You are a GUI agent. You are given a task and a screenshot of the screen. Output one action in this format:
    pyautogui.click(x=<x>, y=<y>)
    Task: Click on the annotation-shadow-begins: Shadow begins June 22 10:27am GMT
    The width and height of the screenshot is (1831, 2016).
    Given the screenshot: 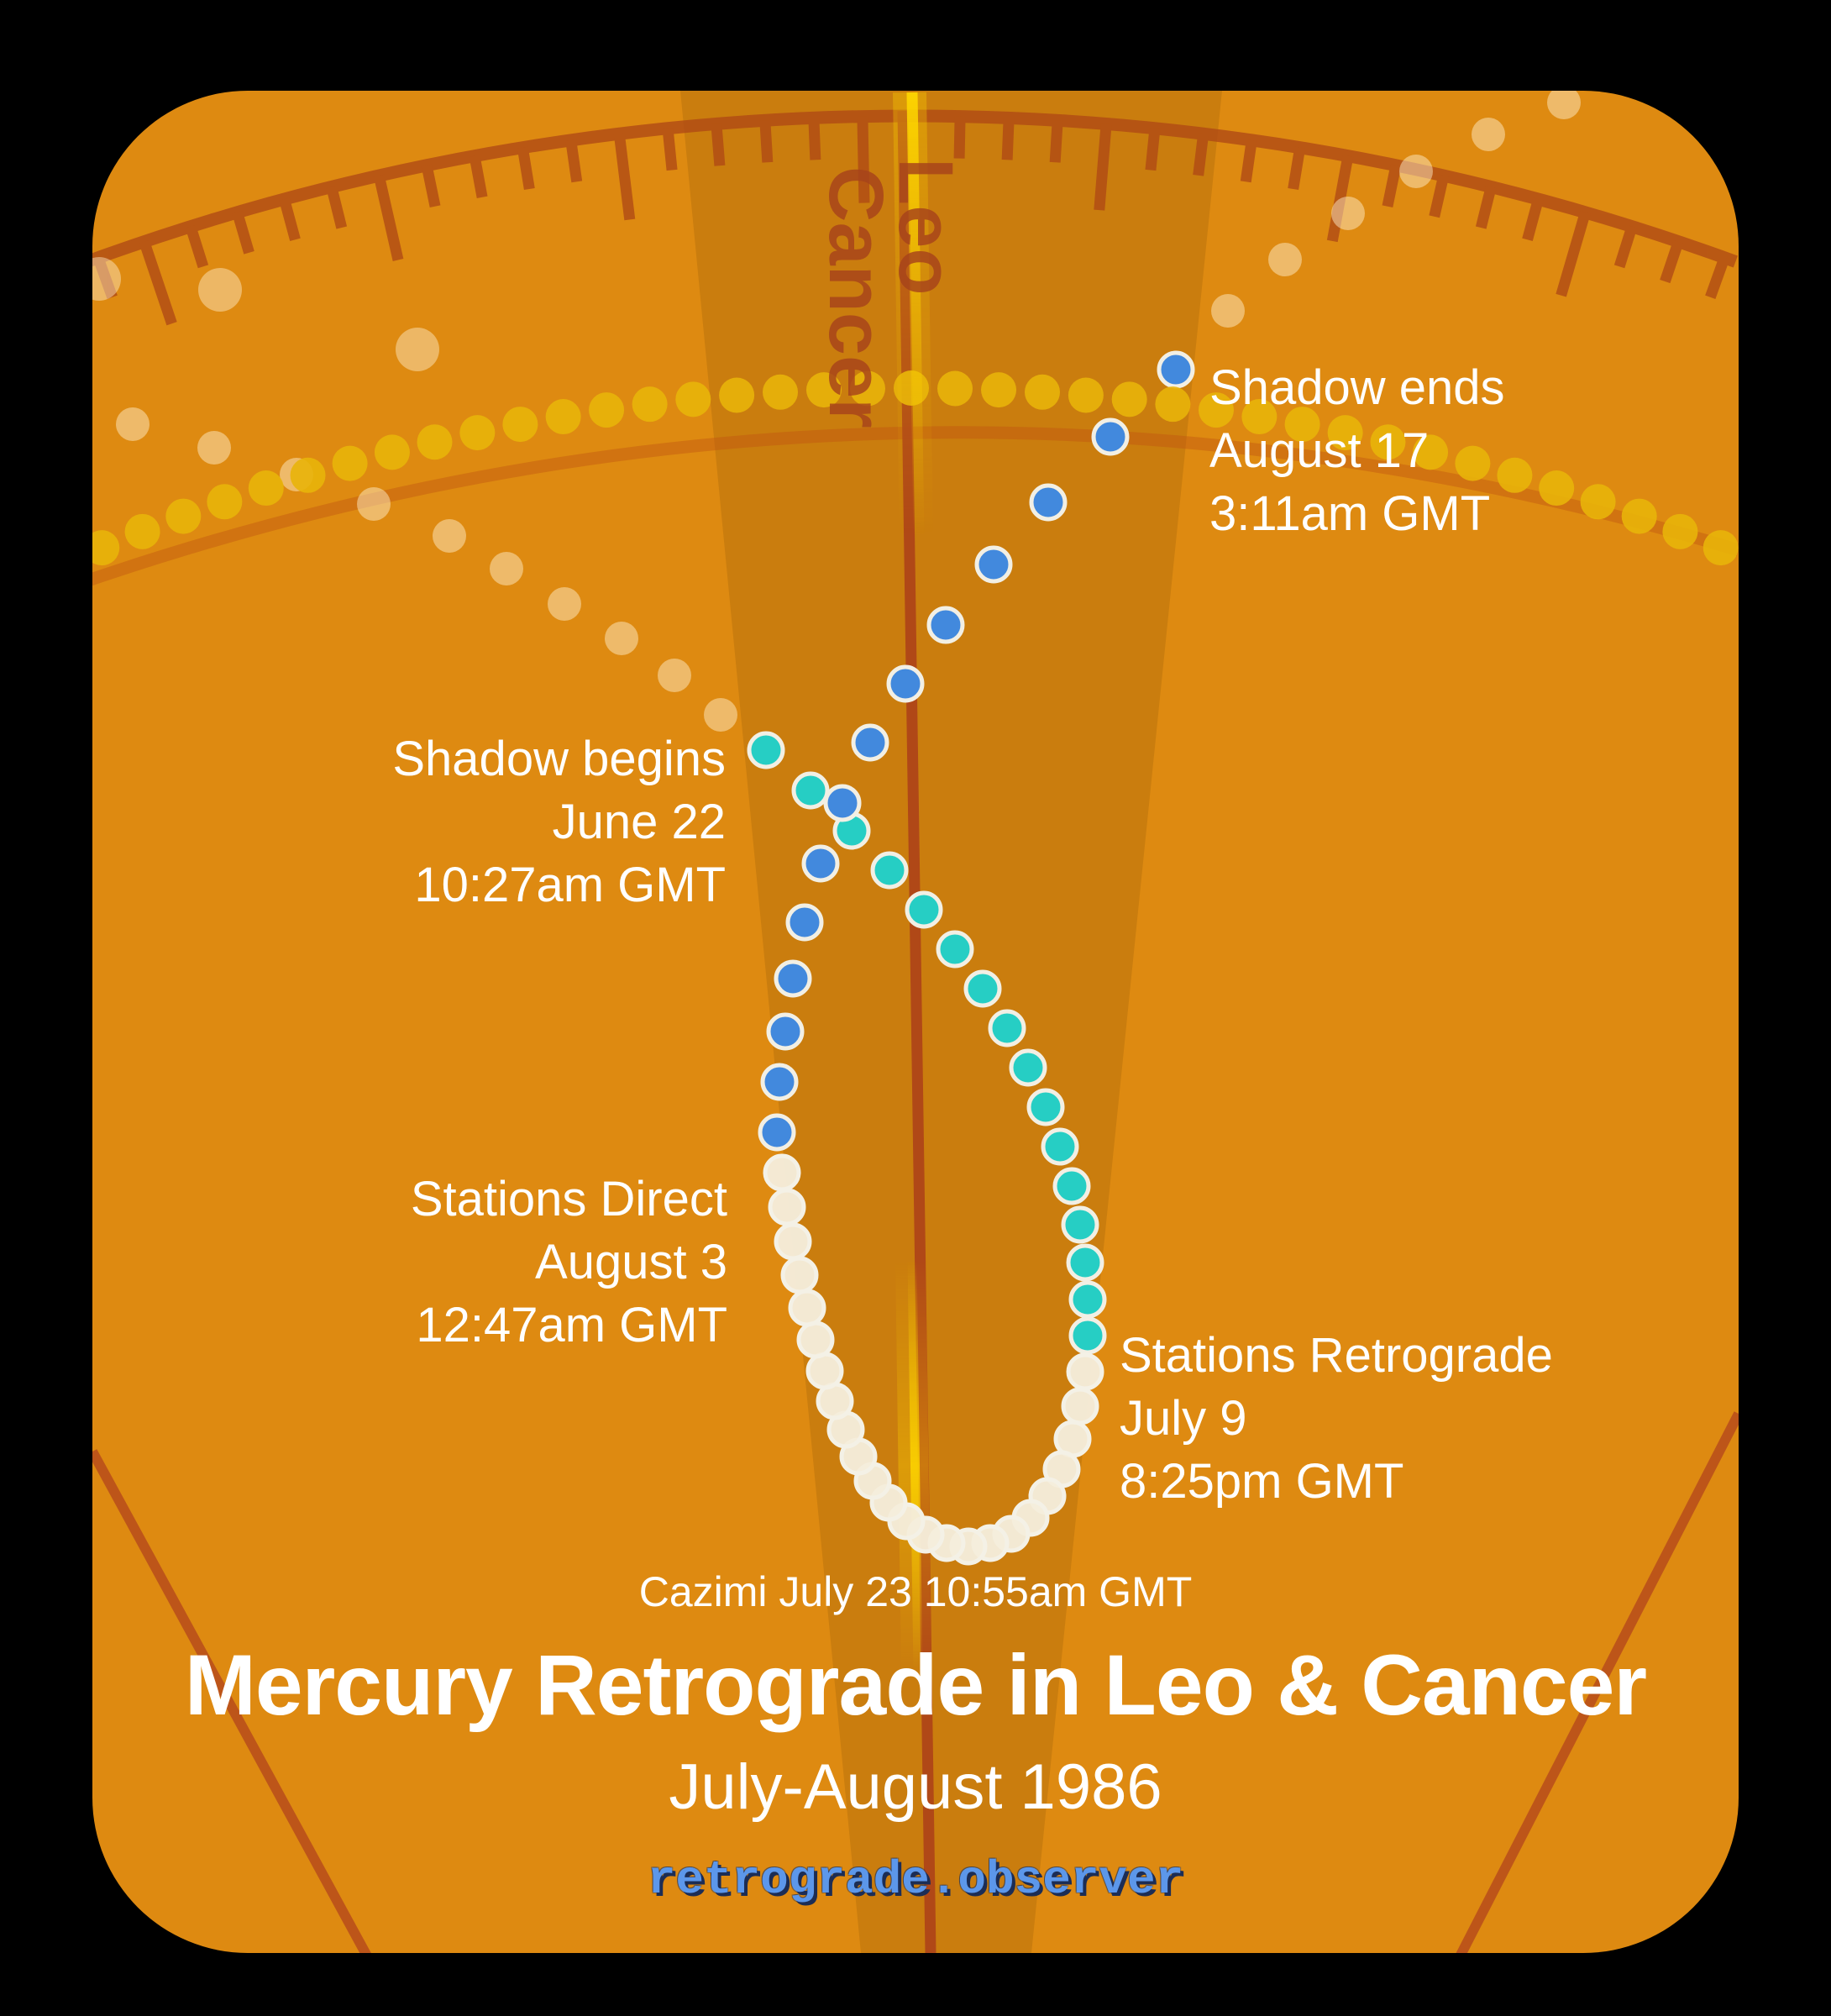 What is the action you would take?
    pyautogui.click(x=559, y=821)
    